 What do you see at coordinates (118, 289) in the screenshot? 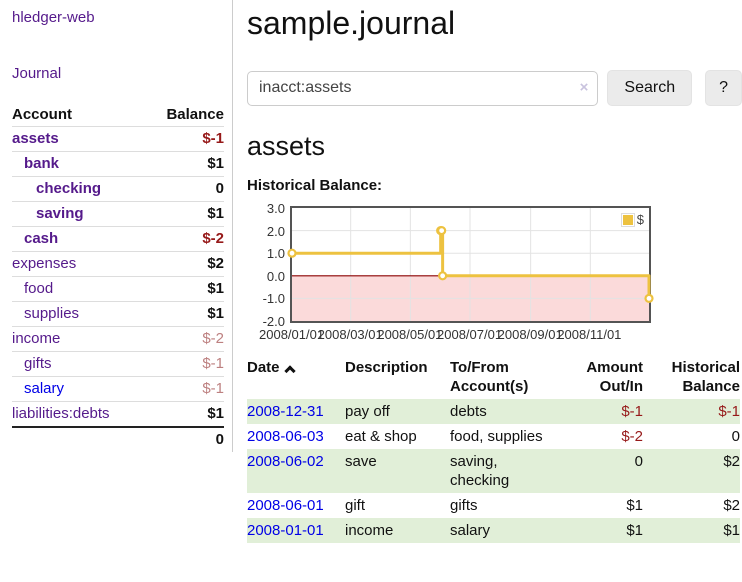
I see `account-row: food $1` at bounding box center [118, 289].